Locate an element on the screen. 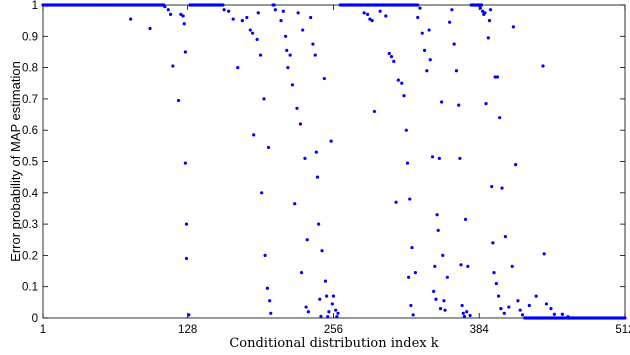 This screenshot has width=630, height=355. x-tick-label: 512 is located at coordinates (622, 330).